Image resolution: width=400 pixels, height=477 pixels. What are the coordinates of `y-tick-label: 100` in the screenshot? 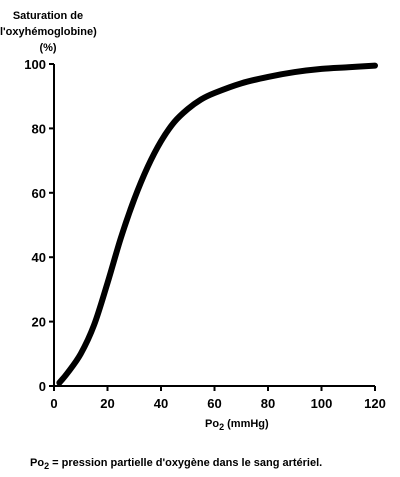 It's located at (35, 64).